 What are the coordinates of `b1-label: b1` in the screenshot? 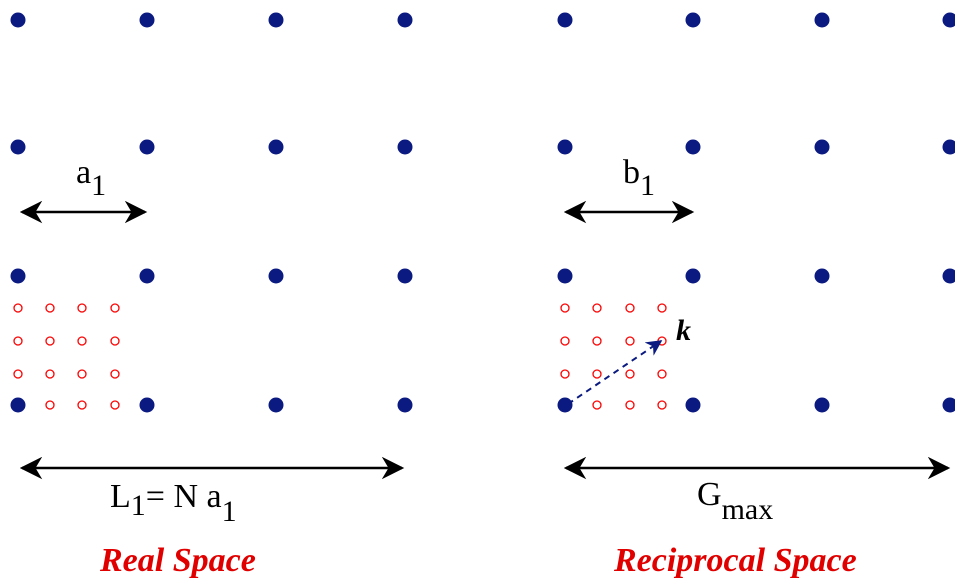 It's located at (639, 178).